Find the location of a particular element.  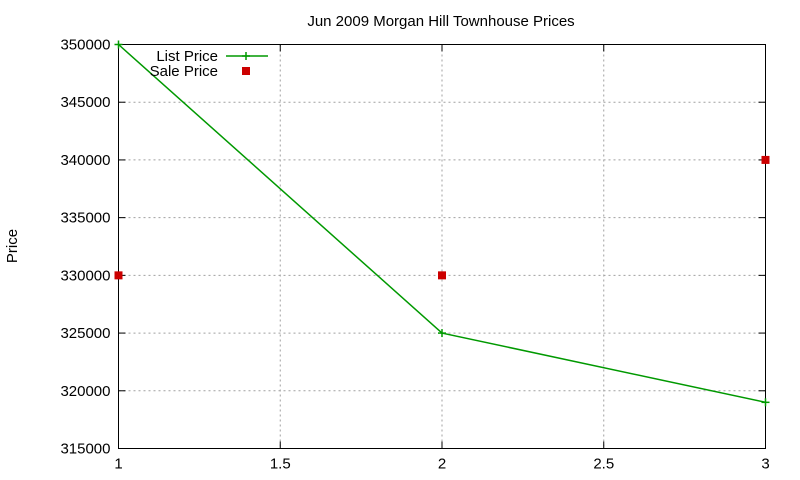

y-tick-label: 345000 is located at coordinates (85, 102).